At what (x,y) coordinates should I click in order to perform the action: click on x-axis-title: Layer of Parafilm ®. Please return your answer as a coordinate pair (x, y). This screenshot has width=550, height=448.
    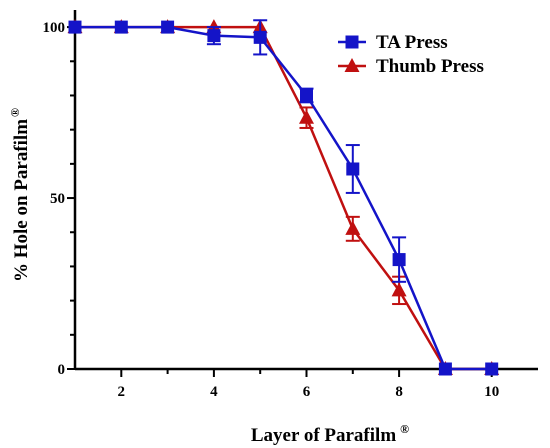
    Looking at the image, I should click on (330, 434).